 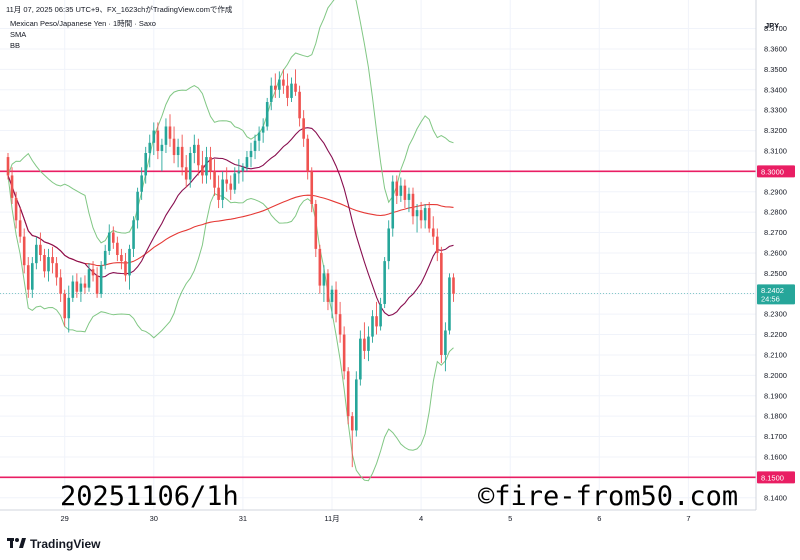 I want to click on current-price-label: 8.2402, so click(x=772, y=290).